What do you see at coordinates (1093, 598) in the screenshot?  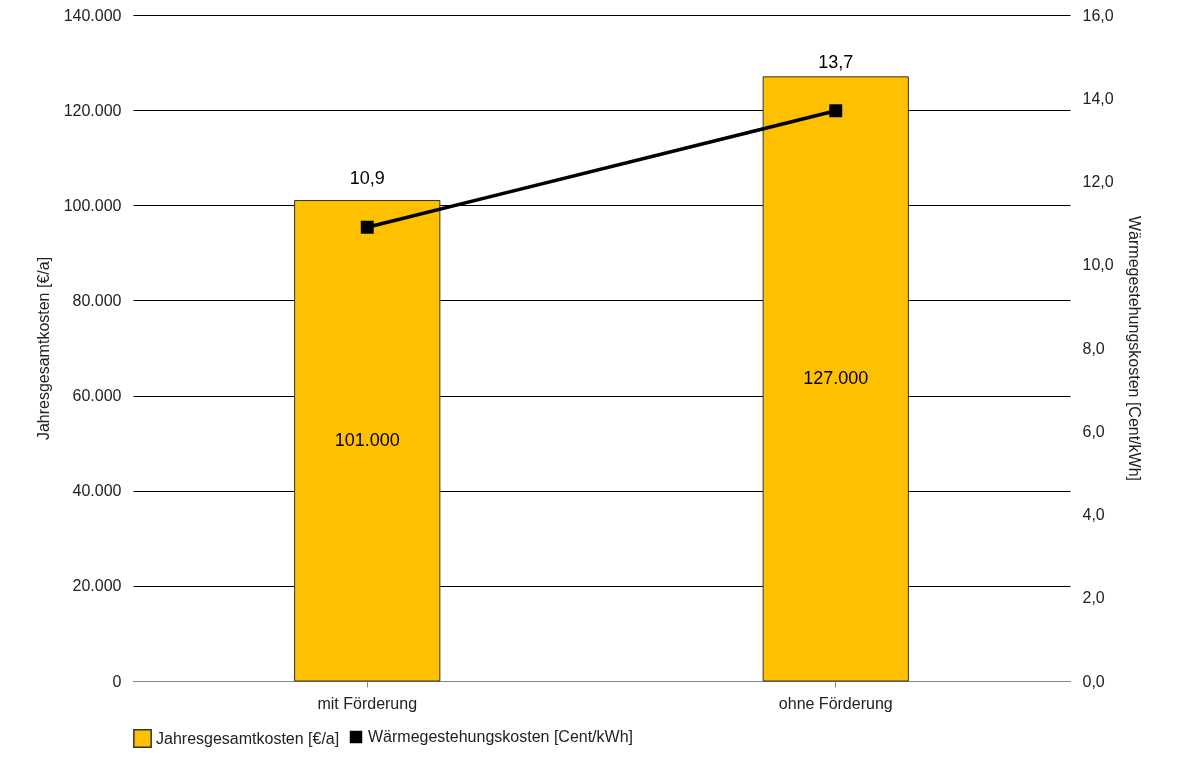 I see `y2-tick-label: 2,0` at bounding box center [1093, 598].